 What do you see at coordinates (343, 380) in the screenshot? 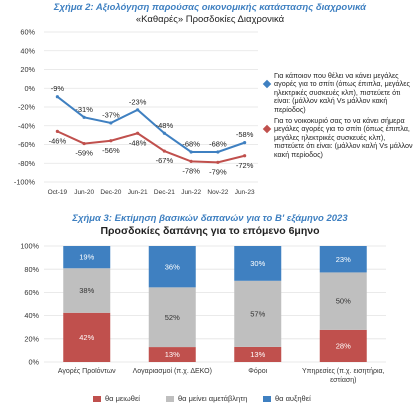
I see `x-category-label: εστίαση)` at bounding box center [343, 380].